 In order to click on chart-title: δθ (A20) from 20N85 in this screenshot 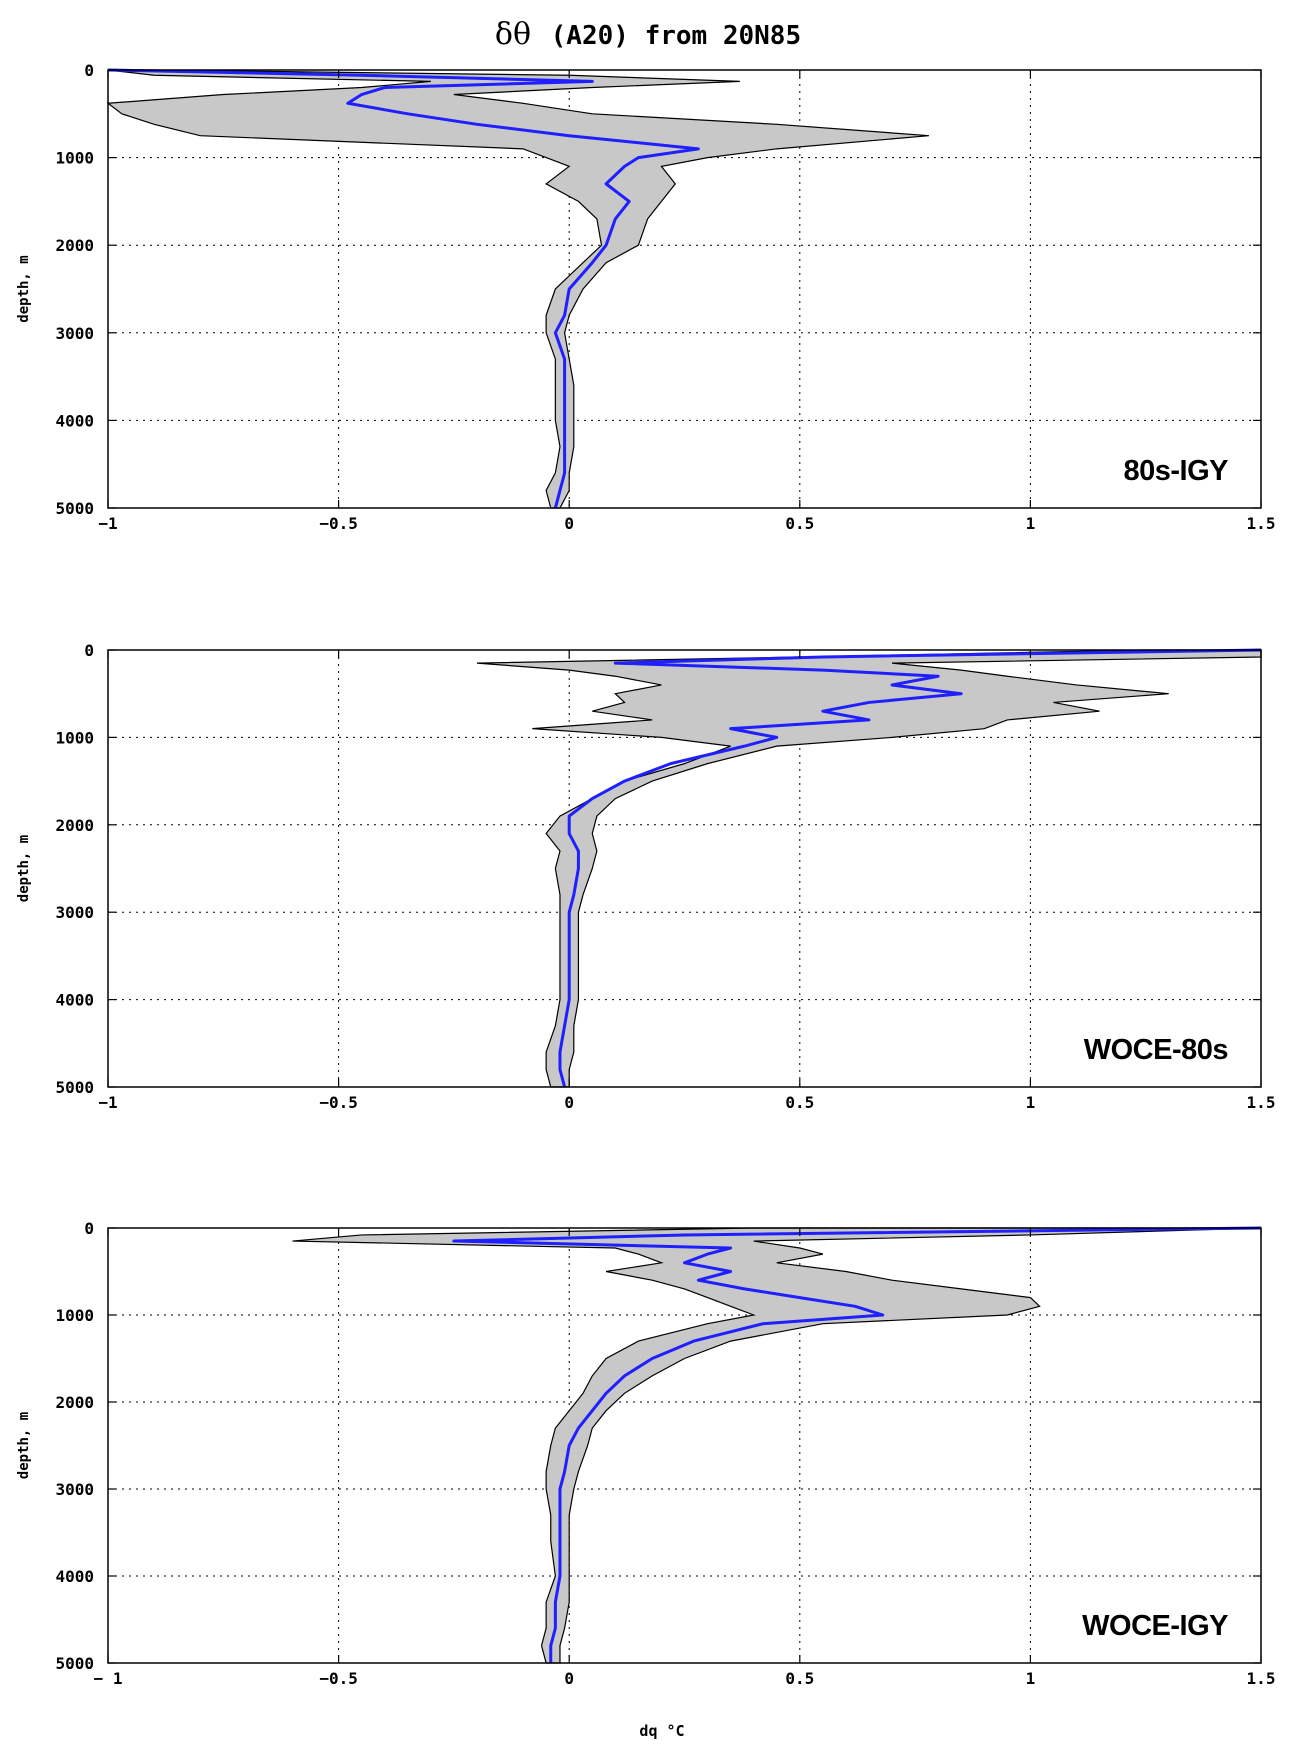, I will do `click(648, 34)`.